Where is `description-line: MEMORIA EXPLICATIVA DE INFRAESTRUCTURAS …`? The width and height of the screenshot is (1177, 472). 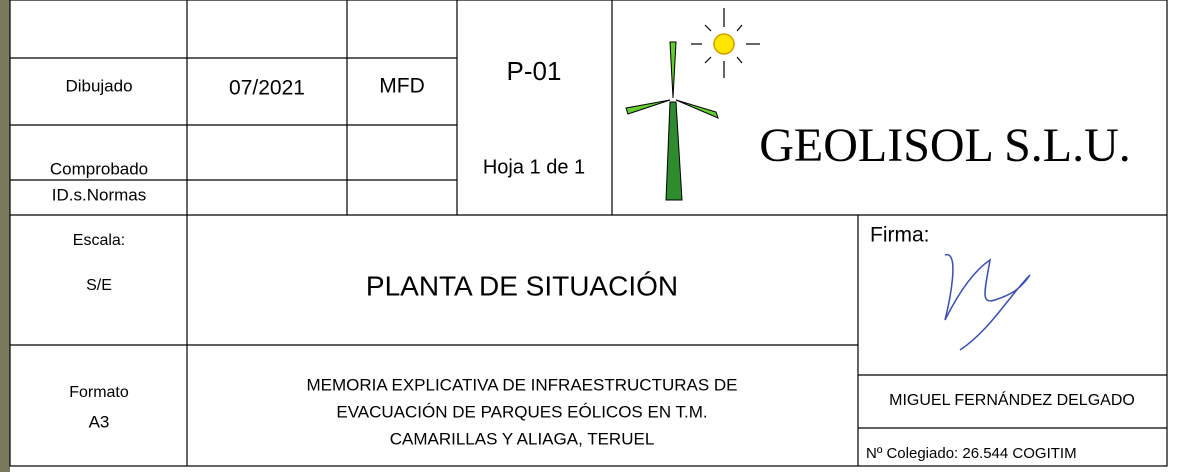
description-line: MEMORIA EXPLICATIVA DE INFRAESTRUCTURAS … is located at coordinates (521, 384).